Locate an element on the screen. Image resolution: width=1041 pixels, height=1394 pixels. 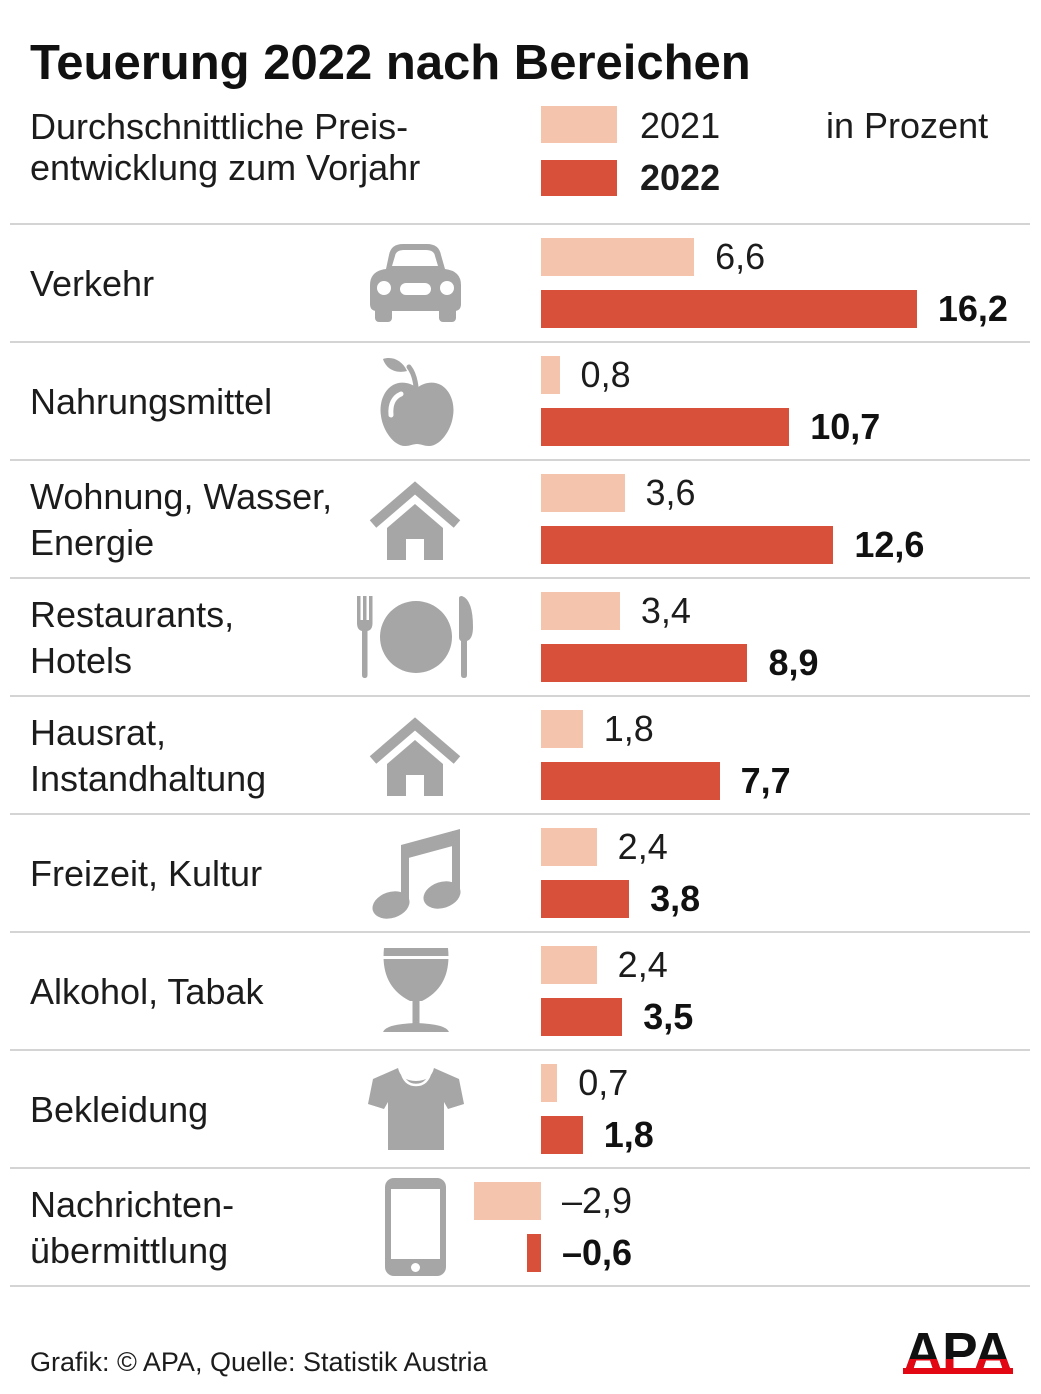
value-label-2022: 7,7 is located at coordinates (765, 780).